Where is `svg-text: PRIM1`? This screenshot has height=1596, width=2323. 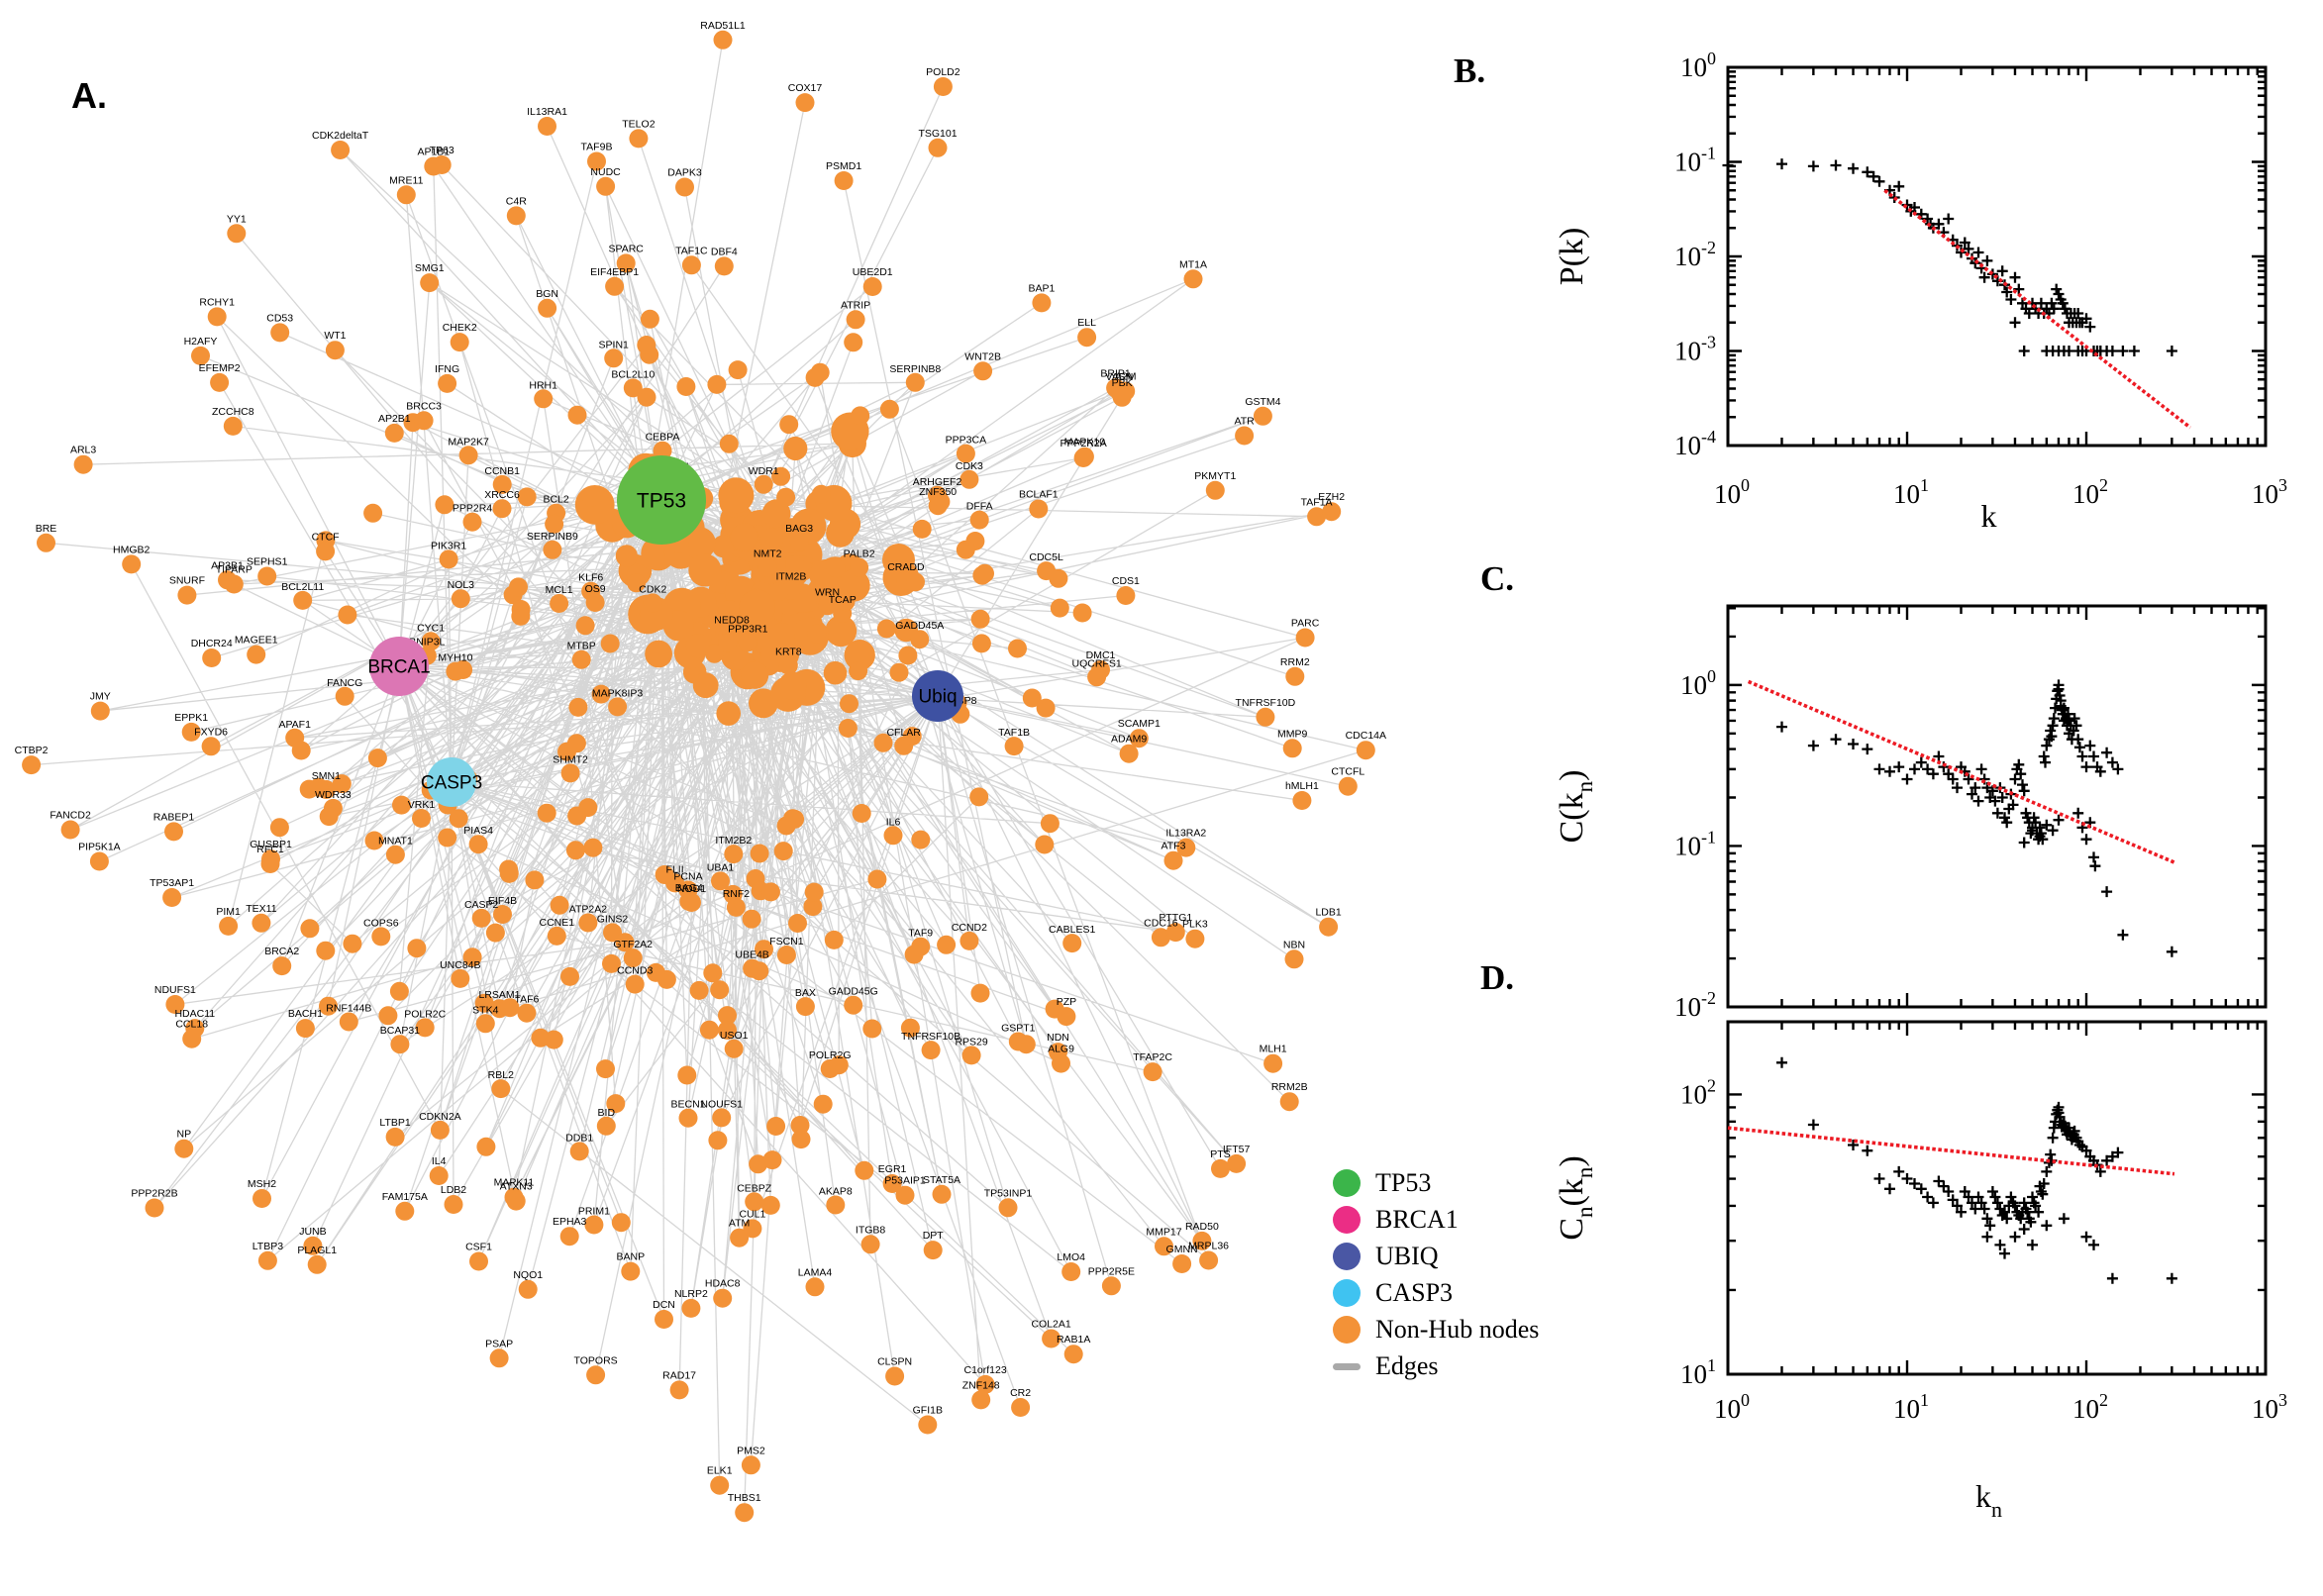 svg-text: PRIM1 is located at coordinates (594, 1212).